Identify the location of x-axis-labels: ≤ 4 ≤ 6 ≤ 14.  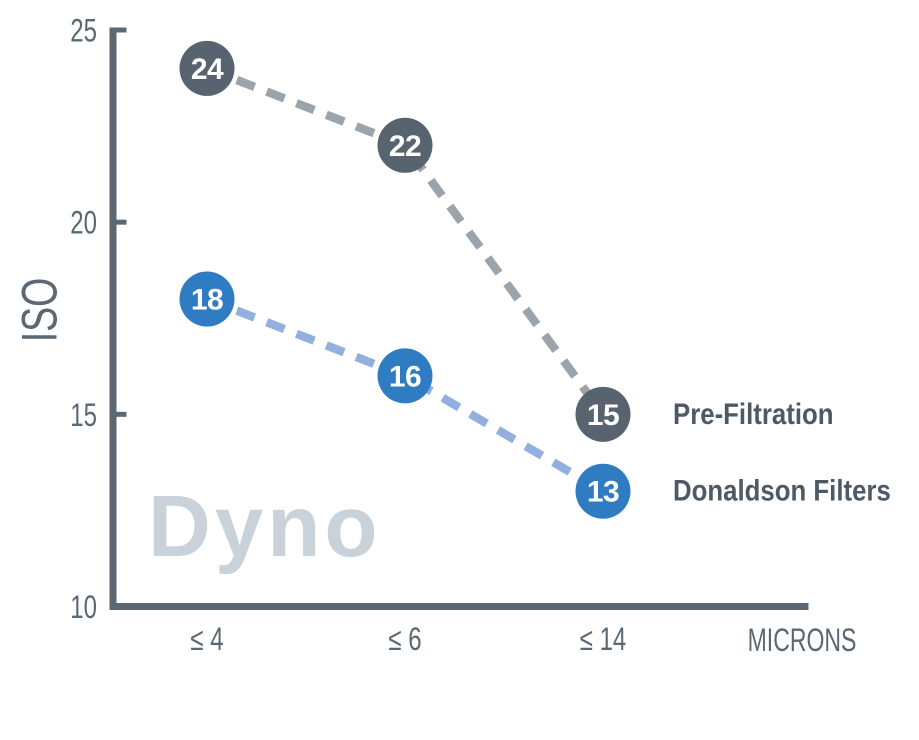
(408, 639).